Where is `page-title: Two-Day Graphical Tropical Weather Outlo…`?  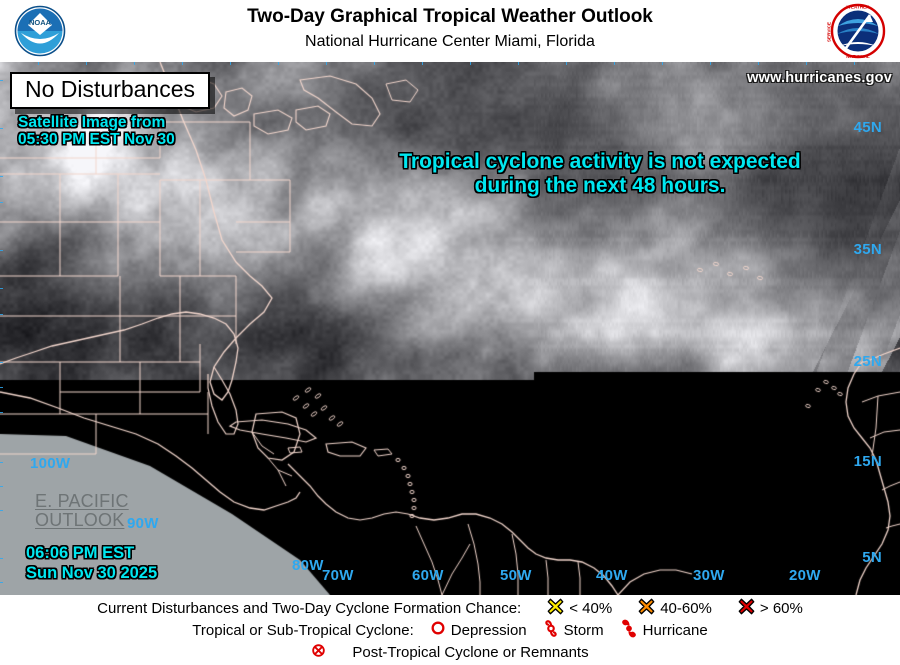 page-title: Two-Day Graphical Tropical Weather Outlo… is located at coordinates (450, 16).